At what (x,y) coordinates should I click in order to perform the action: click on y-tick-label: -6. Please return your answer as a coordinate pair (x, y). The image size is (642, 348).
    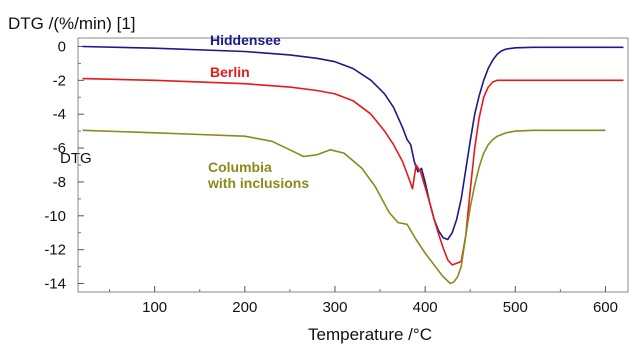
    Looking at the image, I should click on (59, 148).